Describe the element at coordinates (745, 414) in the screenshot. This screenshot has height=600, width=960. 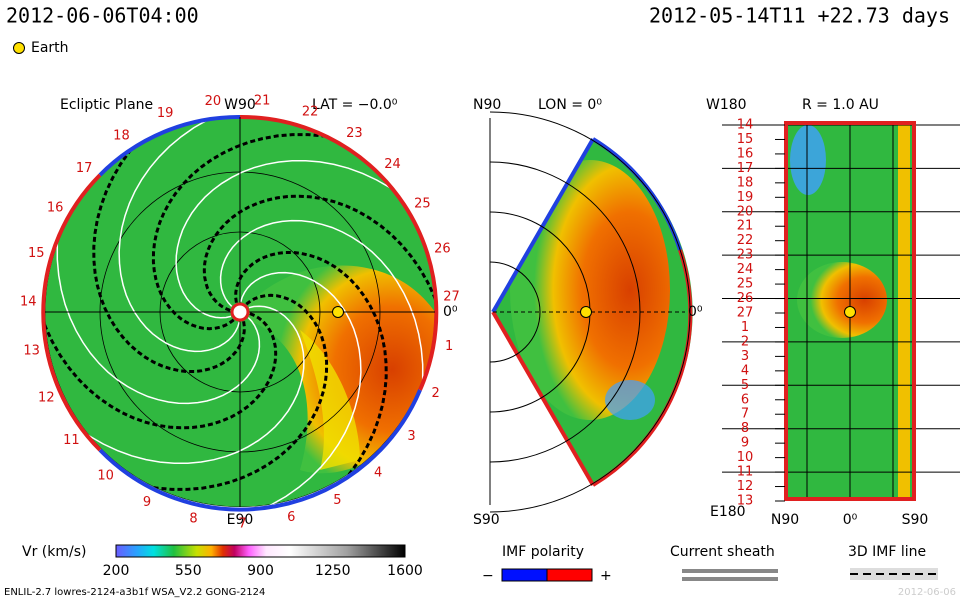
I see `y-label: 7` at that location.